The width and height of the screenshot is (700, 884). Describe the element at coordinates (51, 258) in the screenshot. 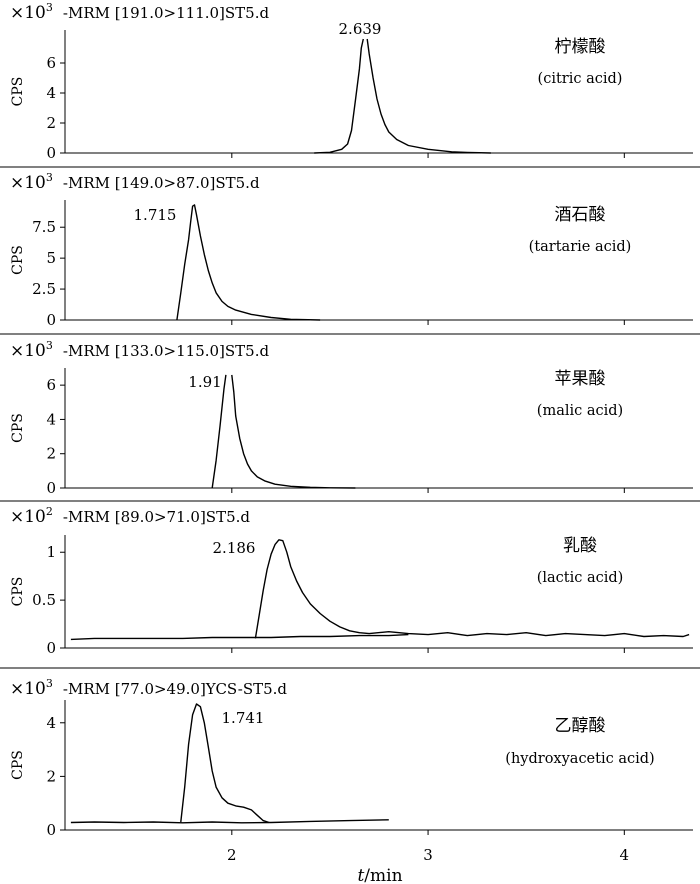

I see `y-tick-label: 5` at that location.